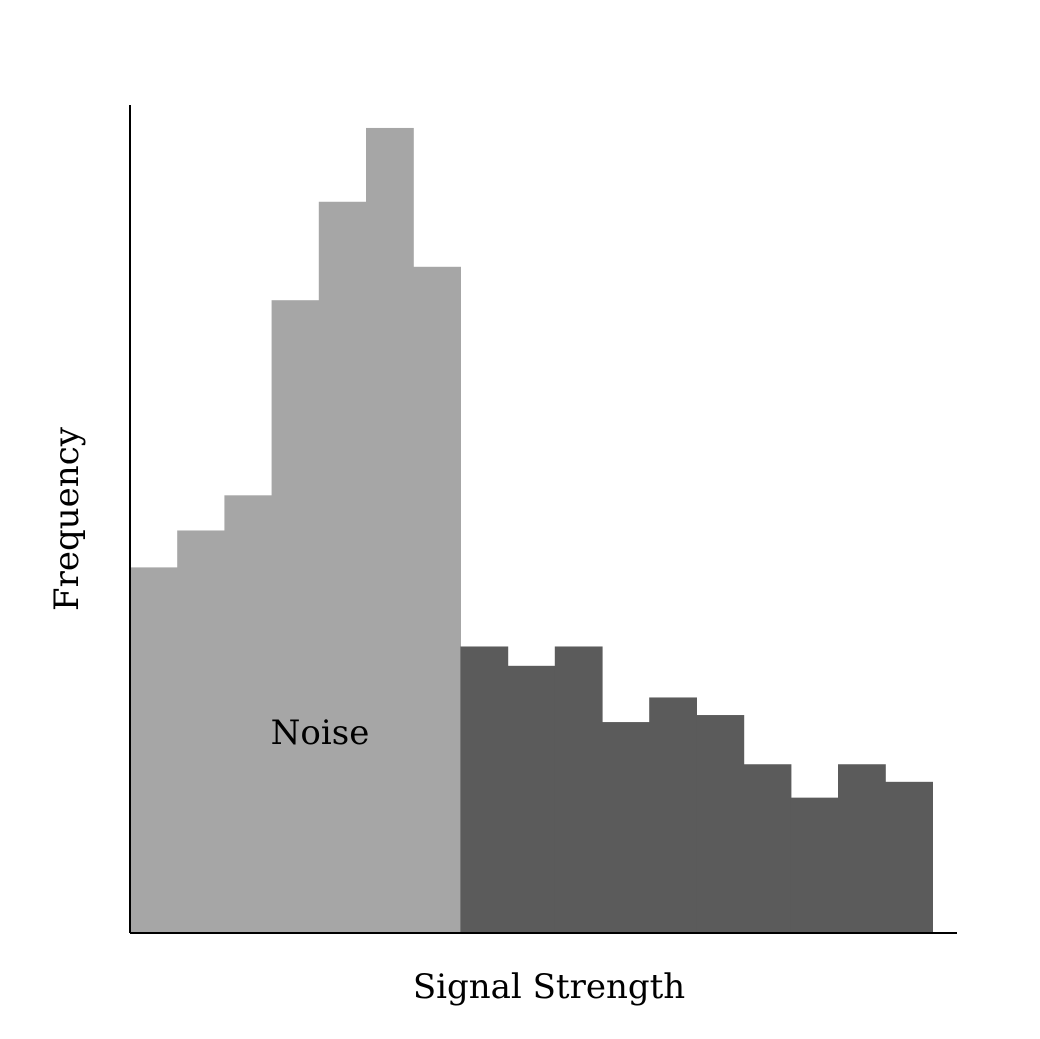 Image resolution: width=1040 pixels, height=1039 pixels. What do you see at coordinates (320, 733) in the screenshot?
I see `noise-annotation: Noise` at bounding box center [320, 733].